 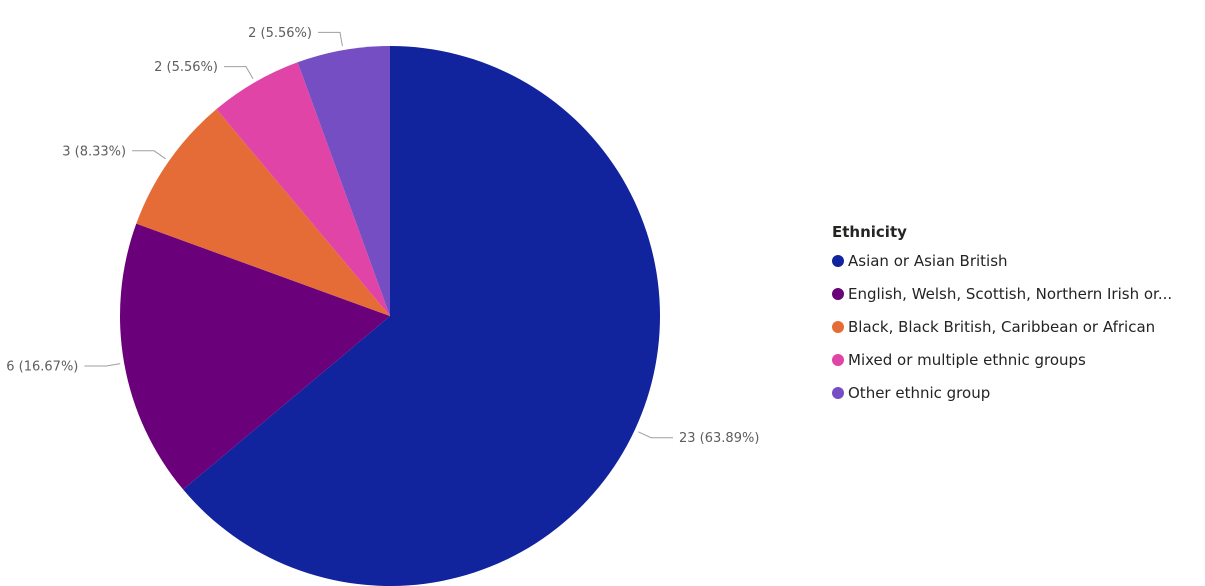 What do you see at coordinates (1002, 392) in the screenshot?
I see `legend-item-other: Other ethnic group` at bounding box center [1002, 392].